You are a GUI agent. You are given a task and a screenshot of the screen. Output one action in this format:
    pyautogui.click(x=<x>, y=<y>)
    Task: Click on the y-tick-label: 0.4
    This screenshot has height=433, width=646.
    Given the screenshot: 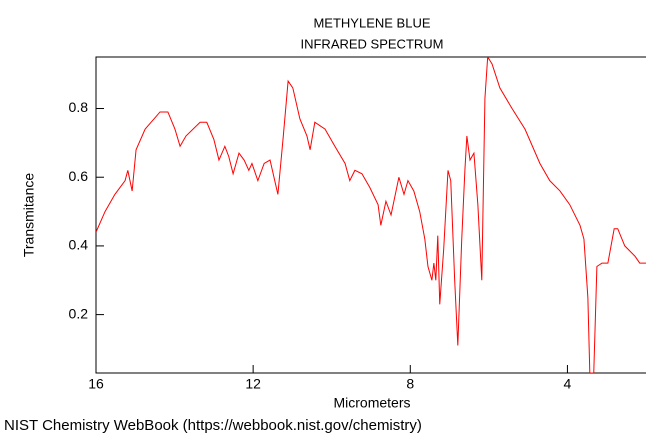 What is the action you would take?
    pyautogui.click(x=79, y=245)
    